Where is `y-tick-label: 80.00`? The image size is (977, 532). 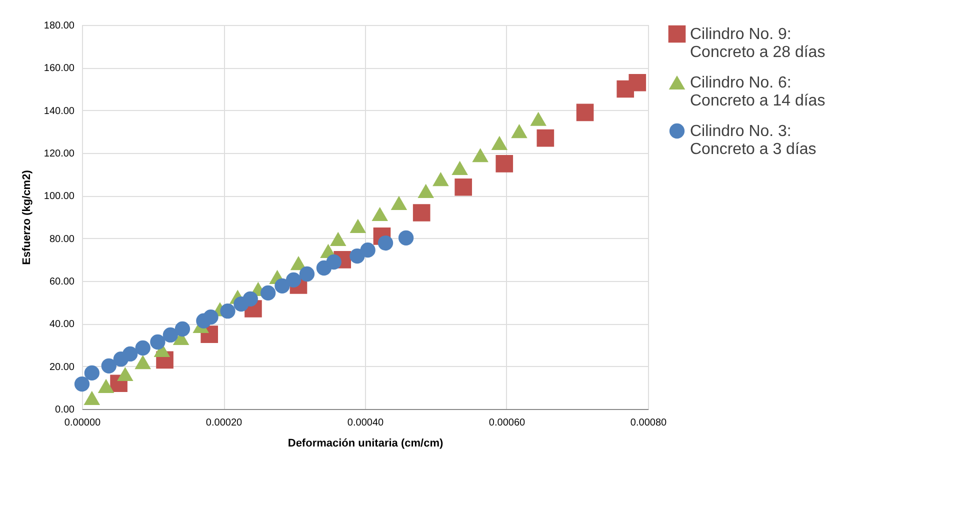
y-tick-label: 80.00 is located at coordinates (62, 239).